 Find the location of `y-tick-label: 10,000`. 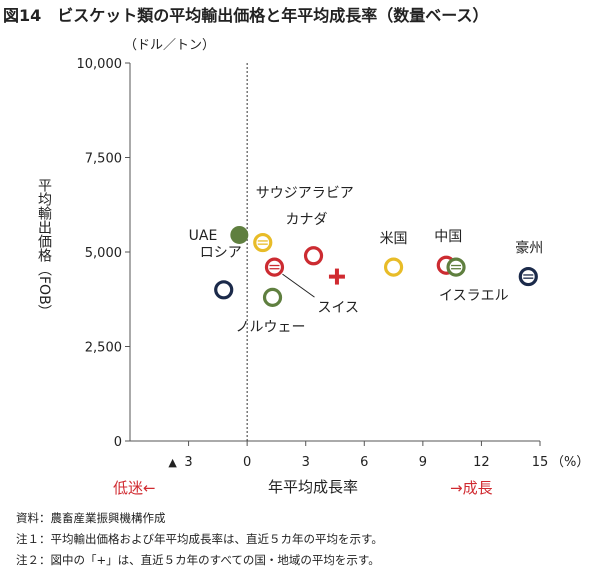

y-tick-label: 10,000 is located at coordinates (100, 64).